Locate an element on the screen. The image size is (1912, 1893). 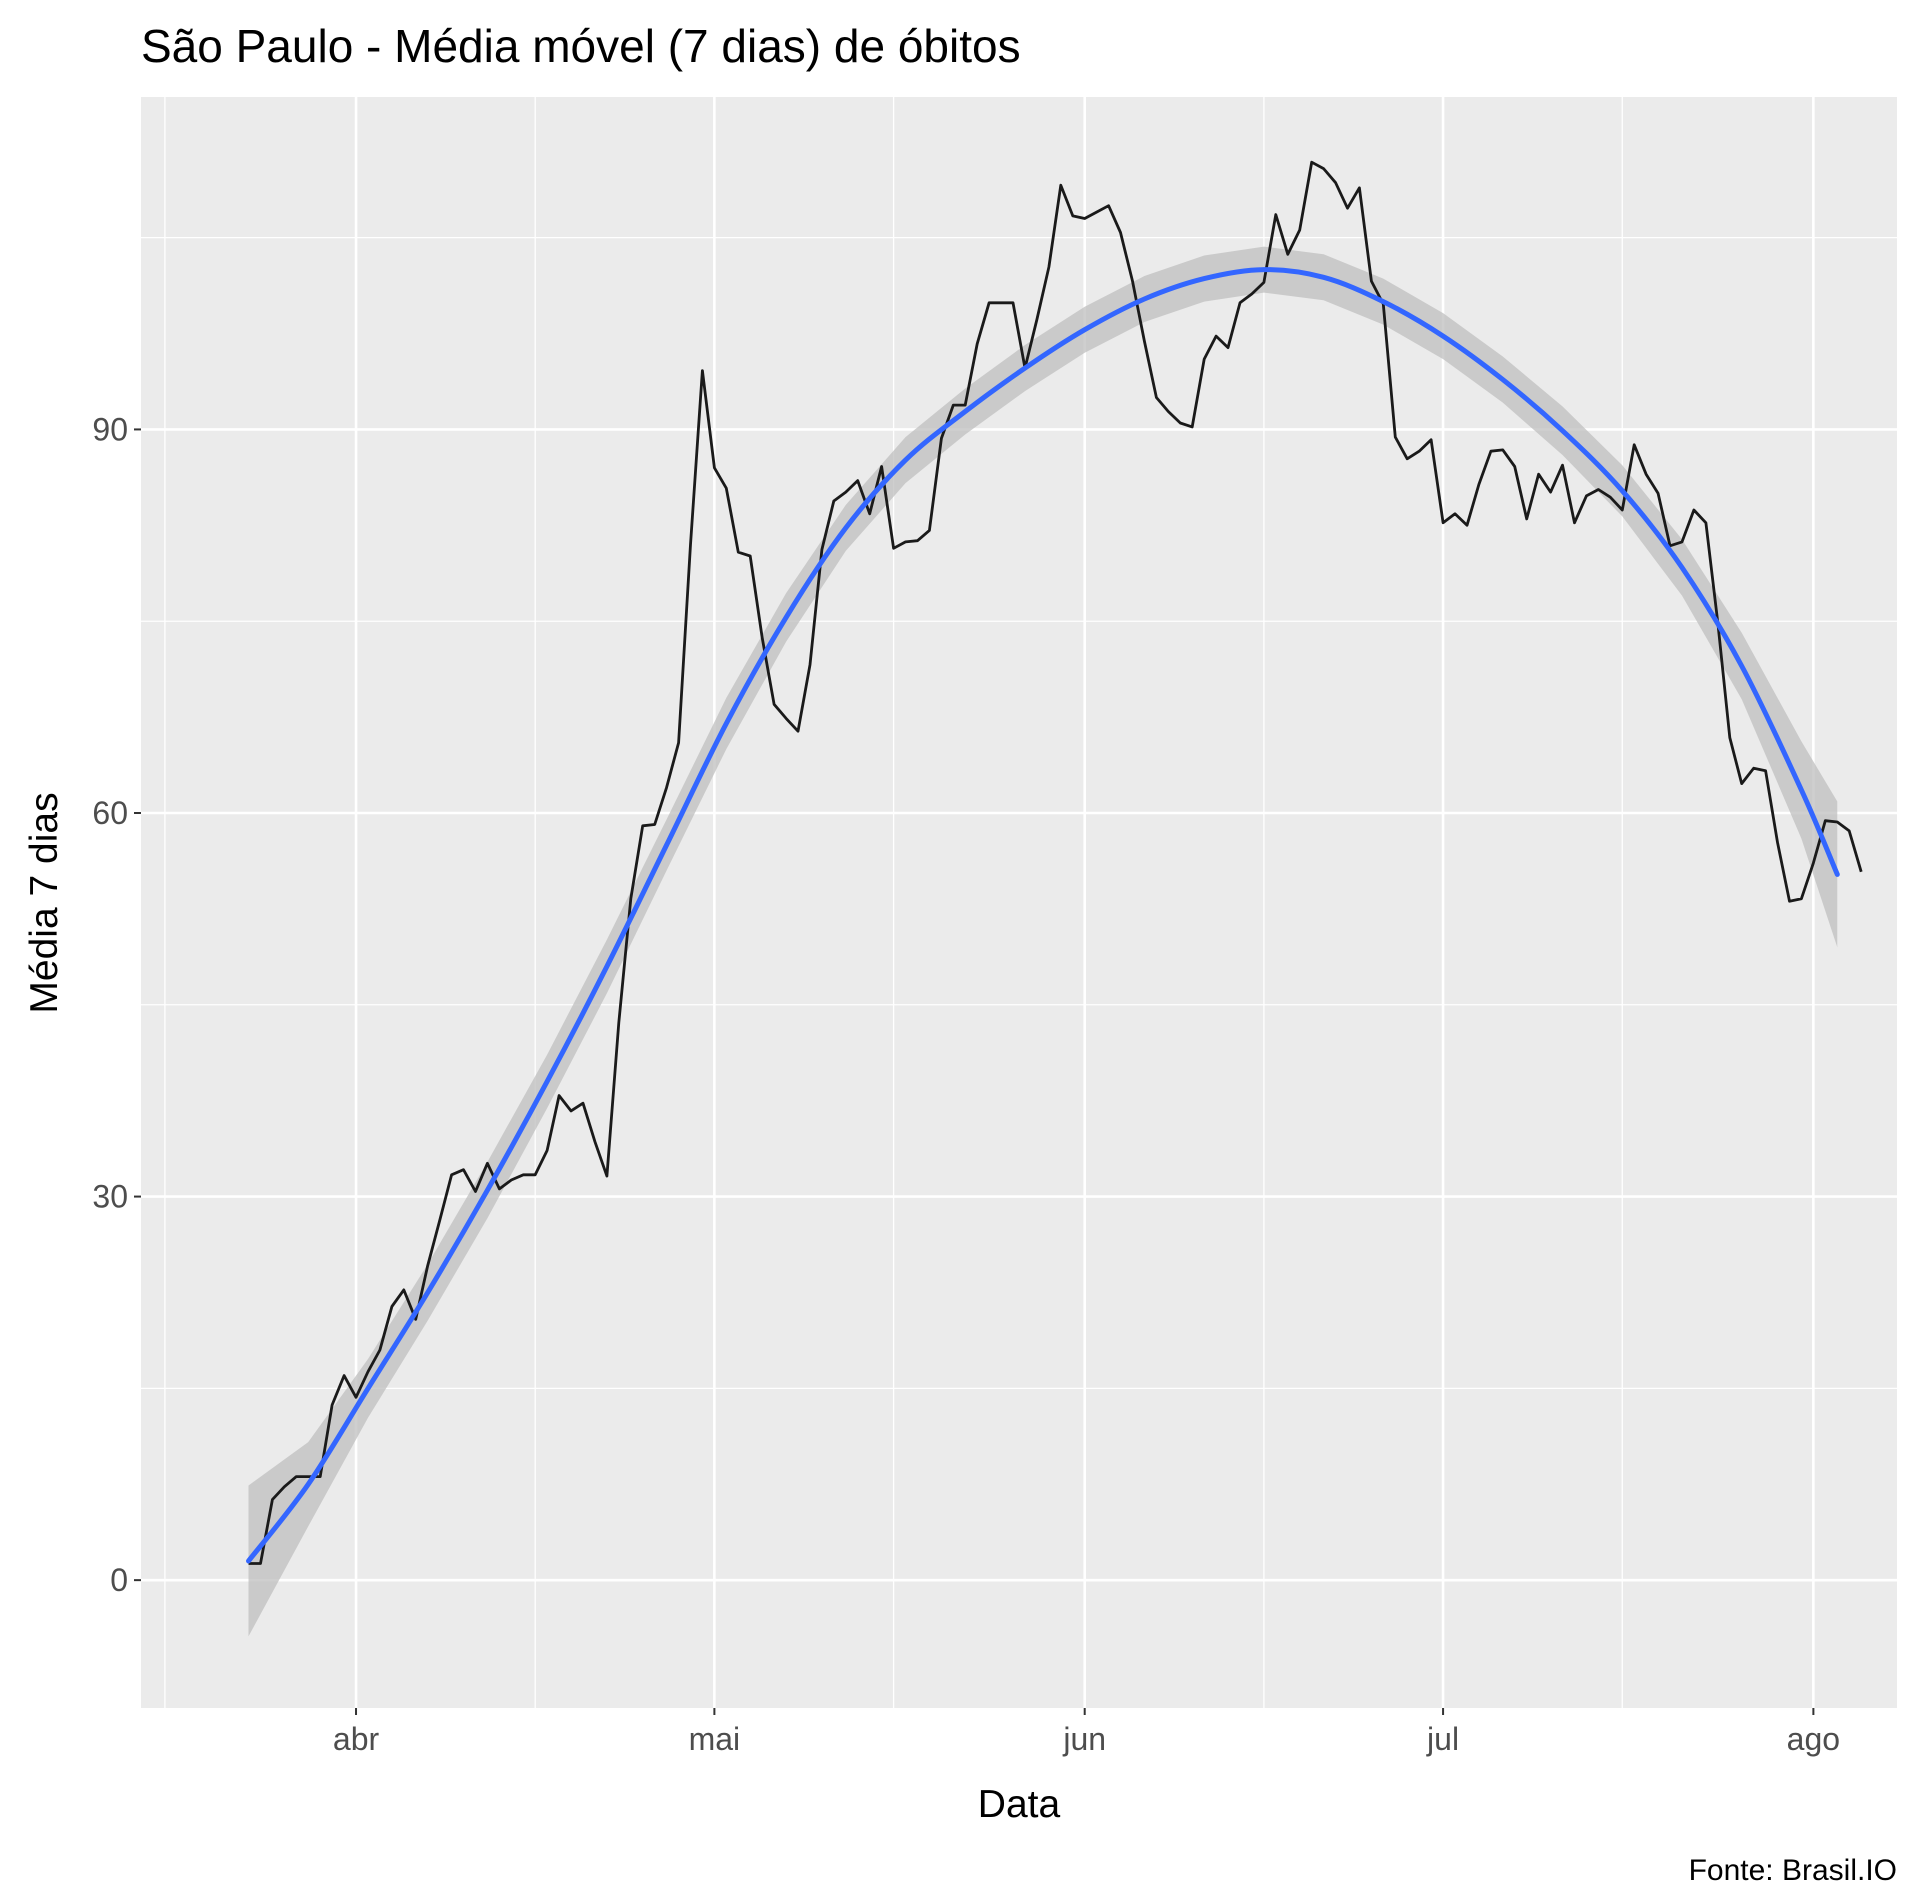
x-axis-title: Data is located at coordinates (1019, 1804).